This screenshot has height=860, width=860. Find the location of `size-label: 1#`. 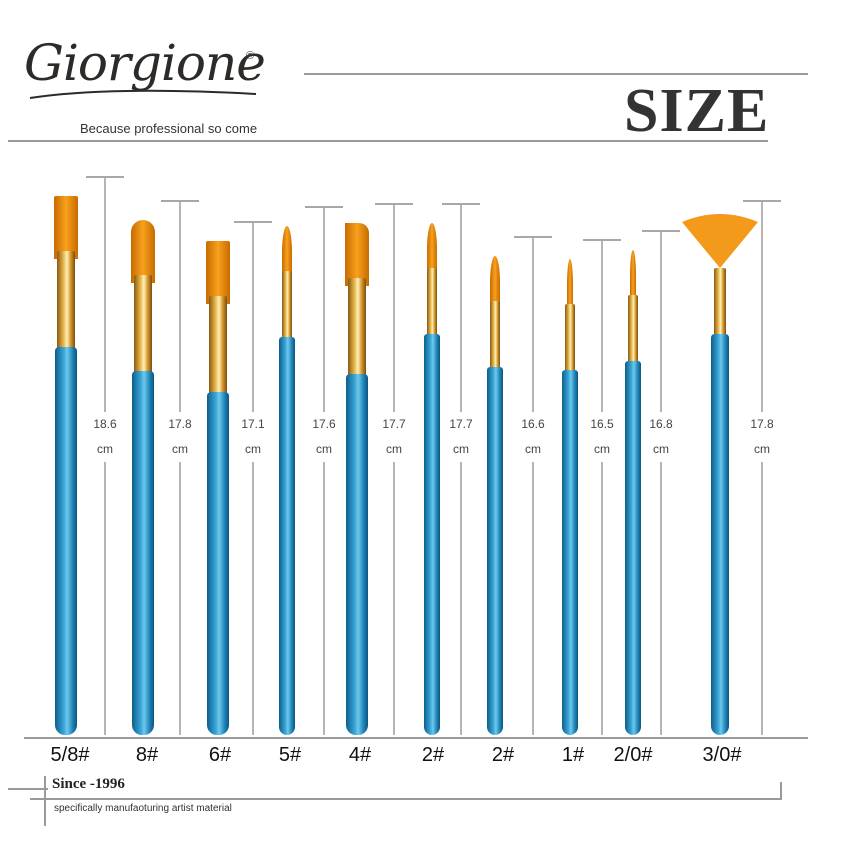

size-label: 1# is located at coordinates (573, 755).